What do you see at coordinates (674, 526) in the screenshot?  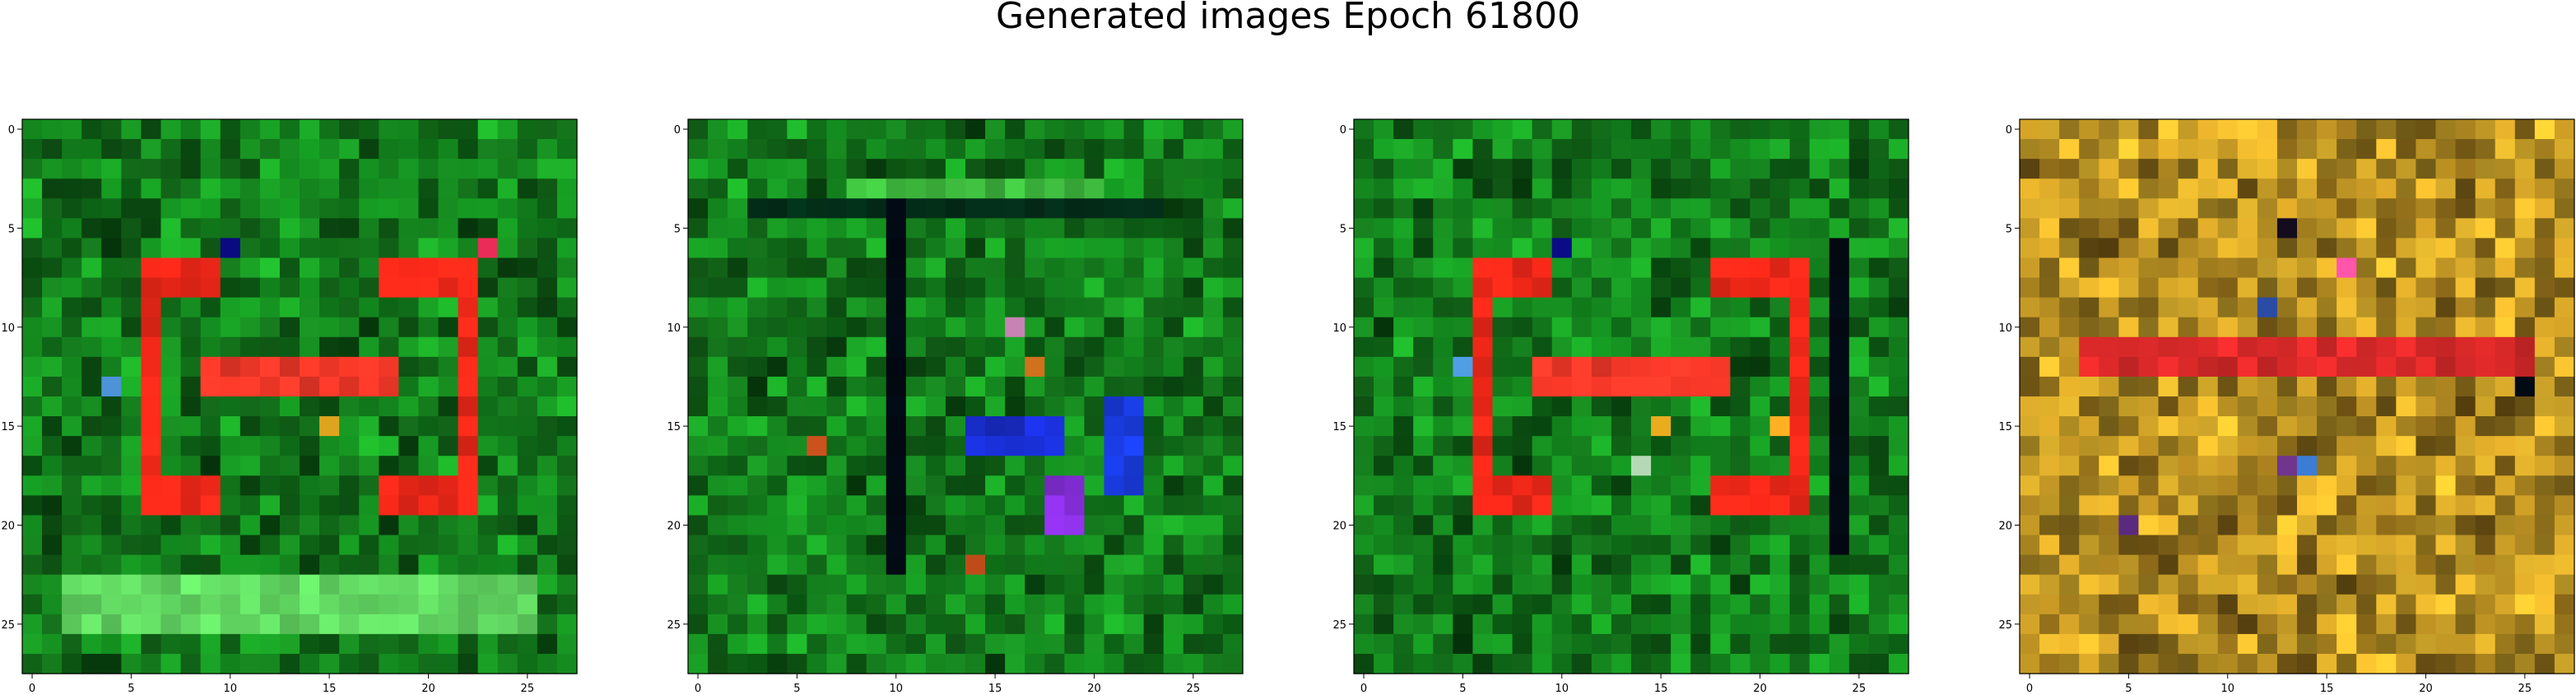 I see `y-tick-label: 20` at bounding box center [674, 526].